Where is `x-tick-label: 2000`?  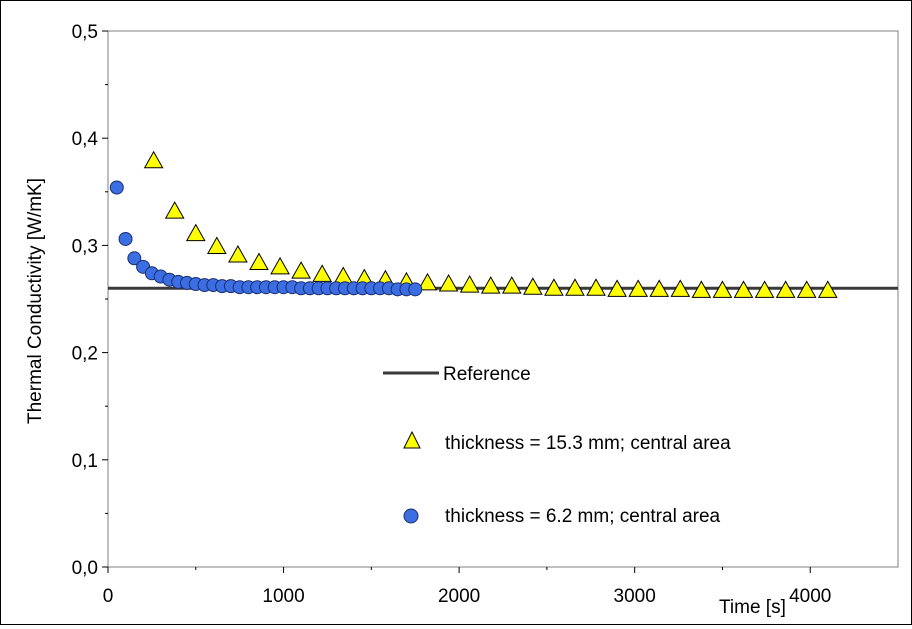 x-tick-label: 2000 is located at coordinates (459, 596).